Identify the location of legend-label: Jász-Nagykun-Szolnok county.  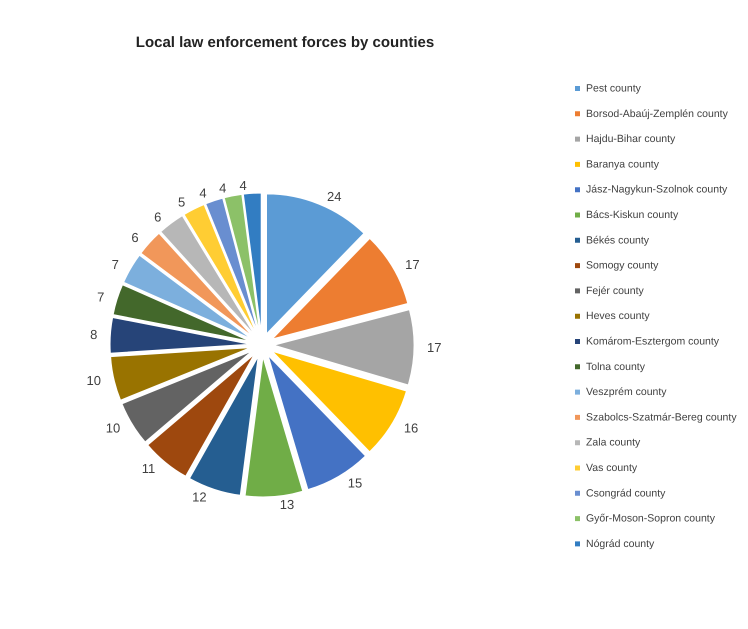
(657, 190).